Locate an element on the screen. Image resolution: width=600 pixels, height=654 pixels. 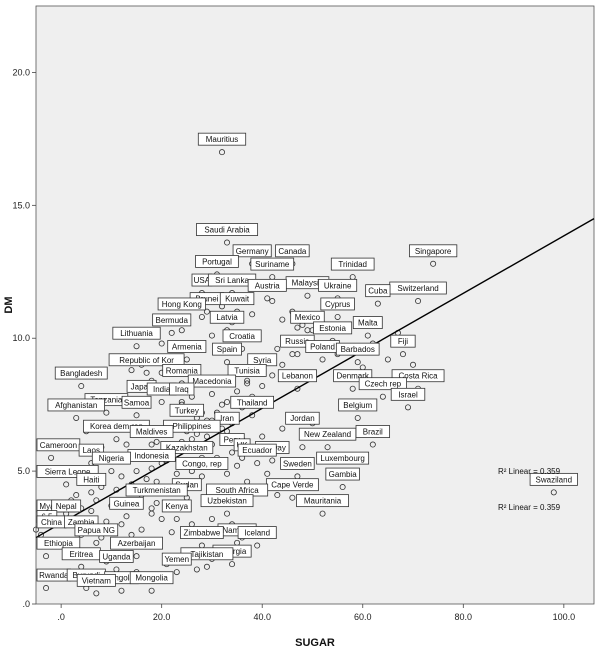
point-label-text: Romania is located at coordinates (182, 370).